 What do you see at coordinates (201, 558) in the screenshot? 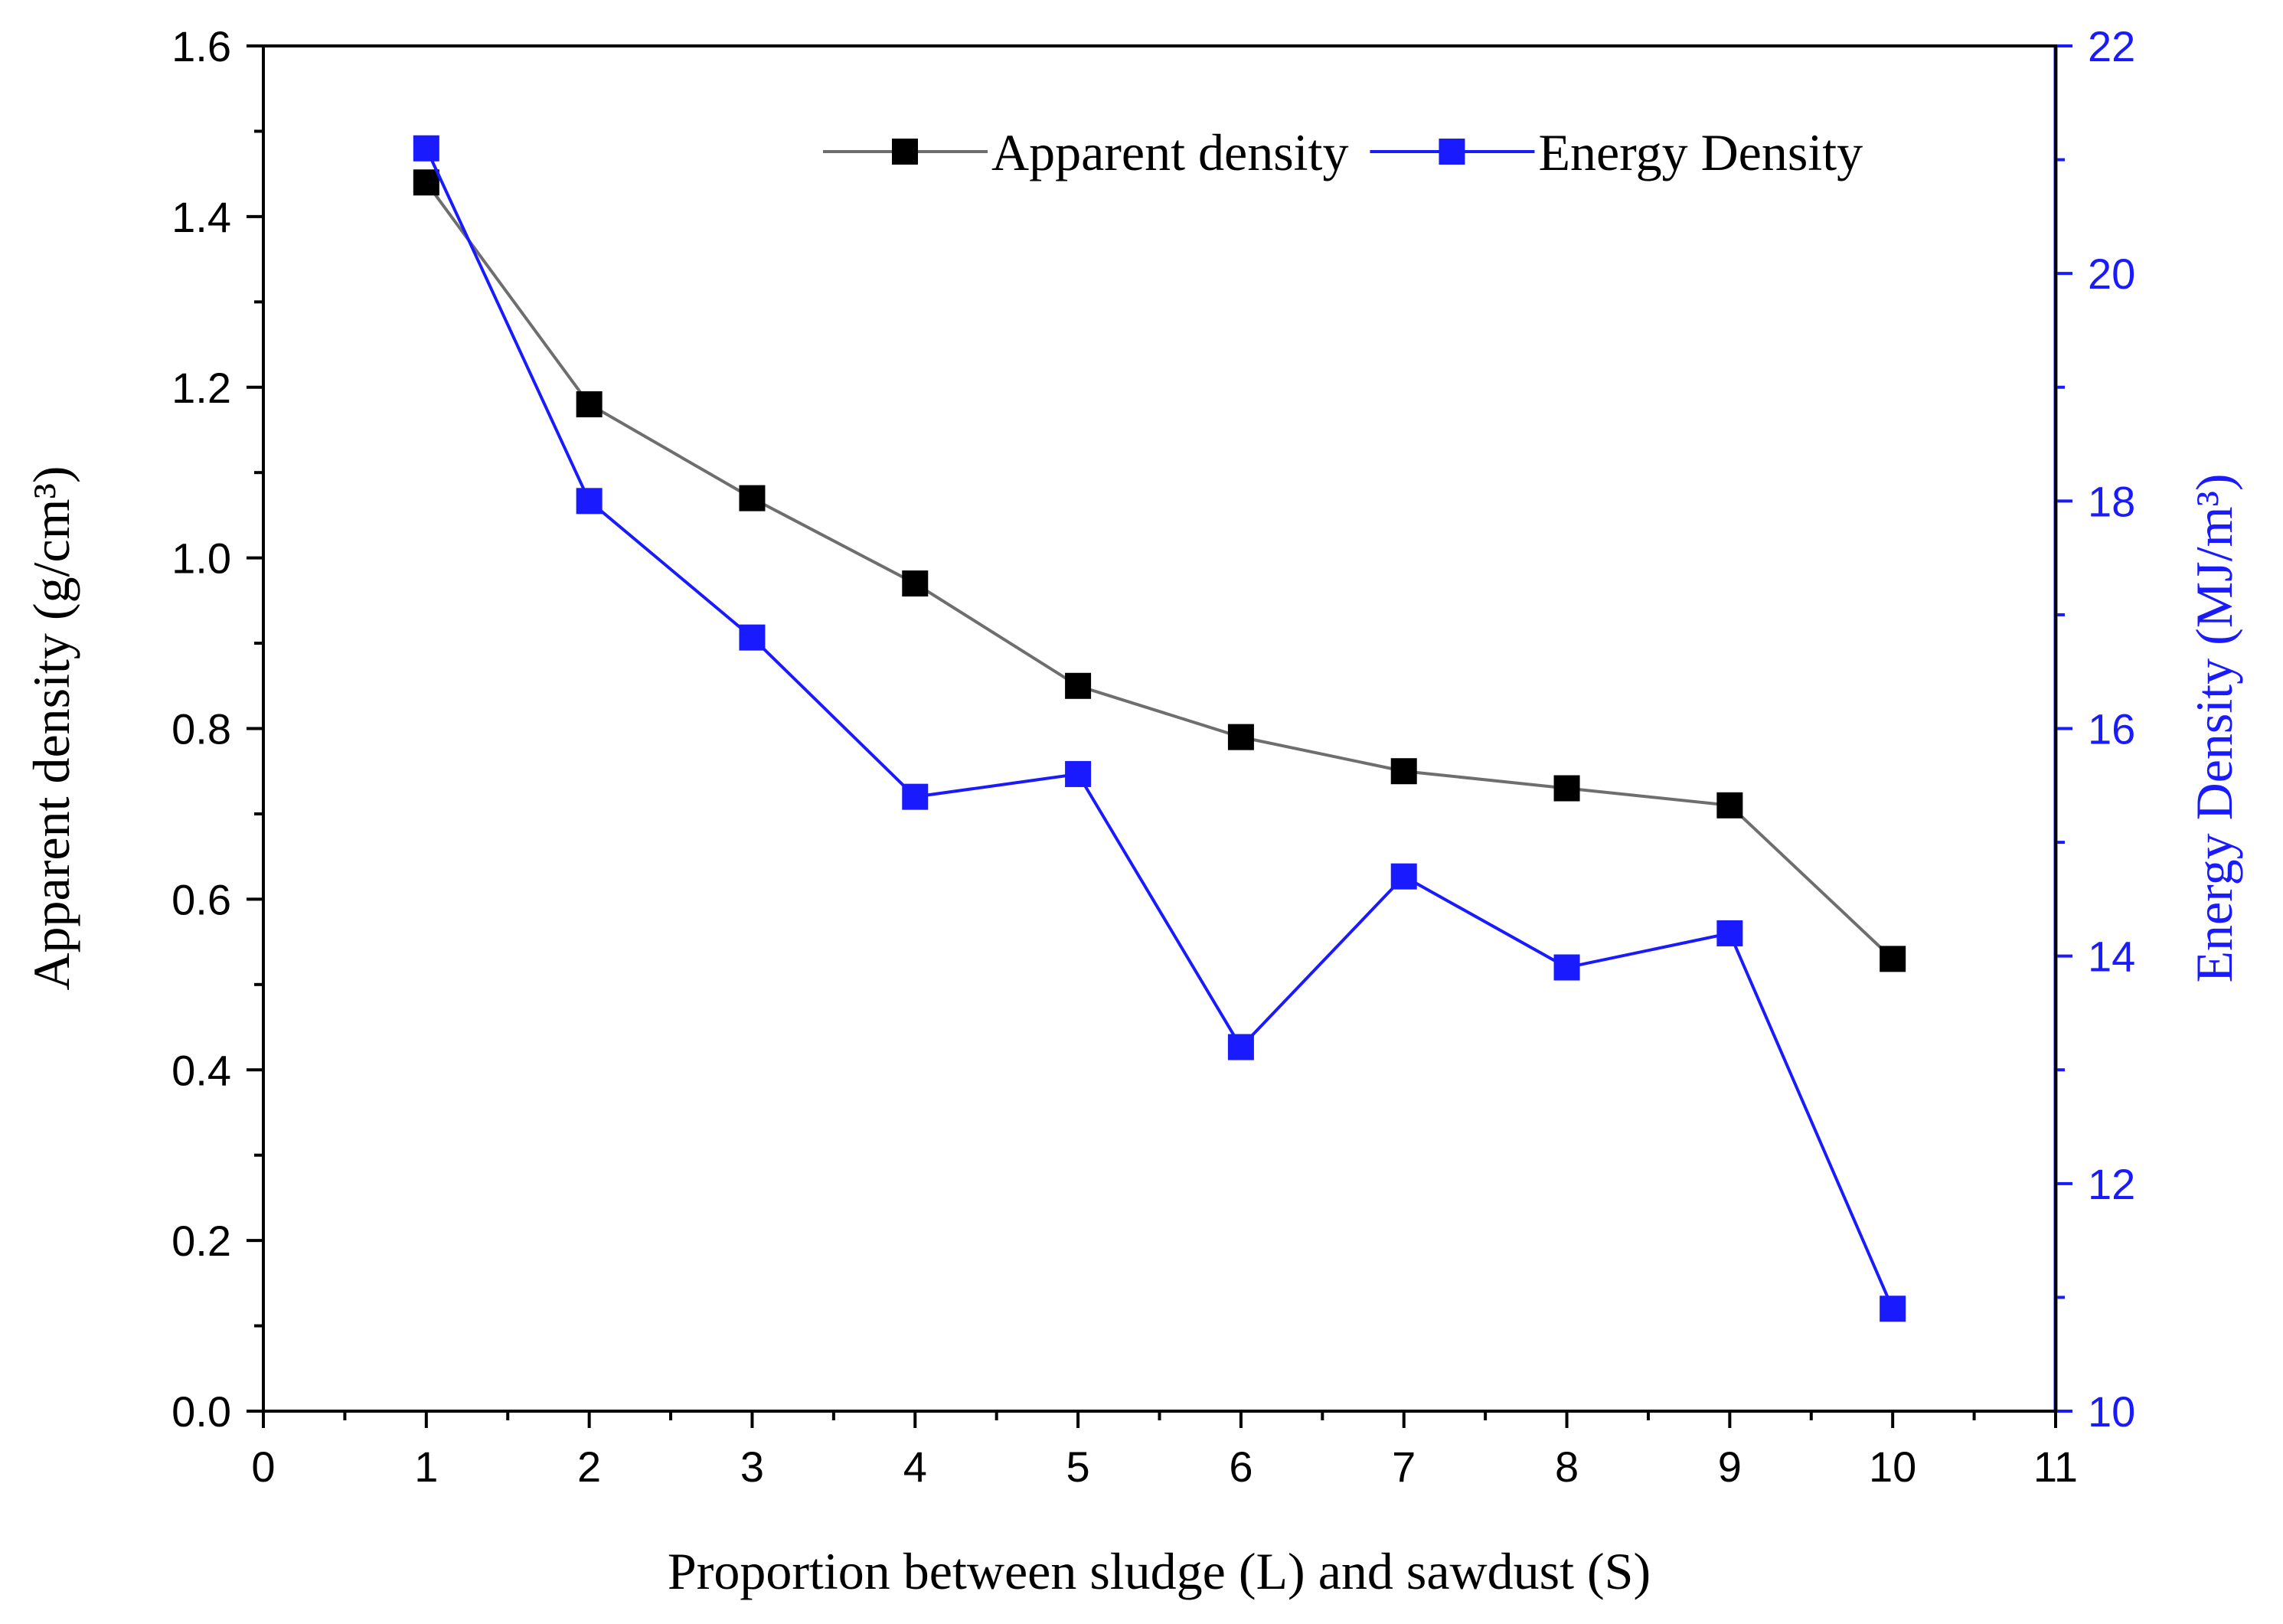
I see `y-left-tick-label: 1.0` at bounding box center [201, 558].